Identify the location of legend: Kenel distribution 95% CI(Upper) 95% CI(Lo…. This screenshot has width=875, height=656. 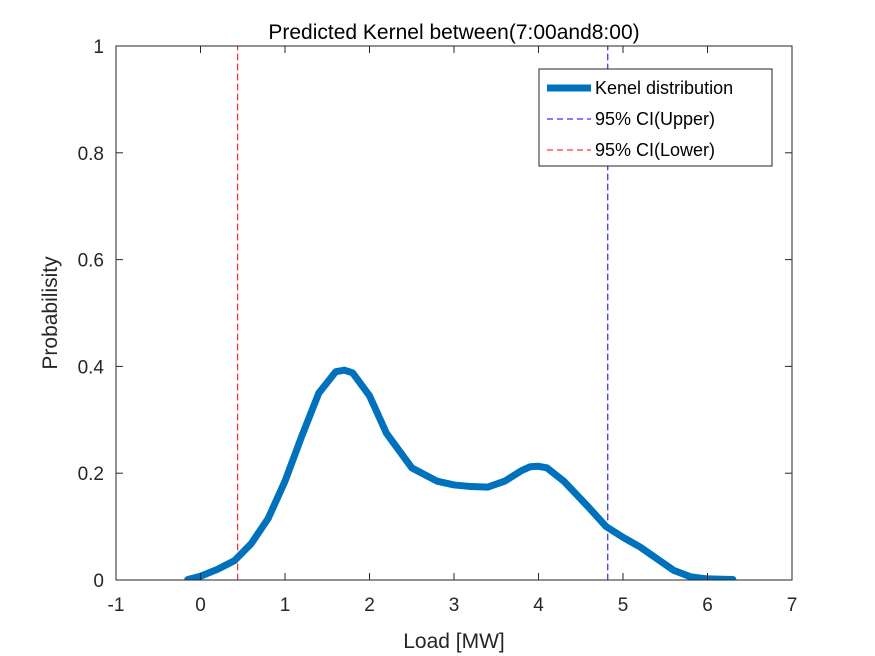
(655, 117).